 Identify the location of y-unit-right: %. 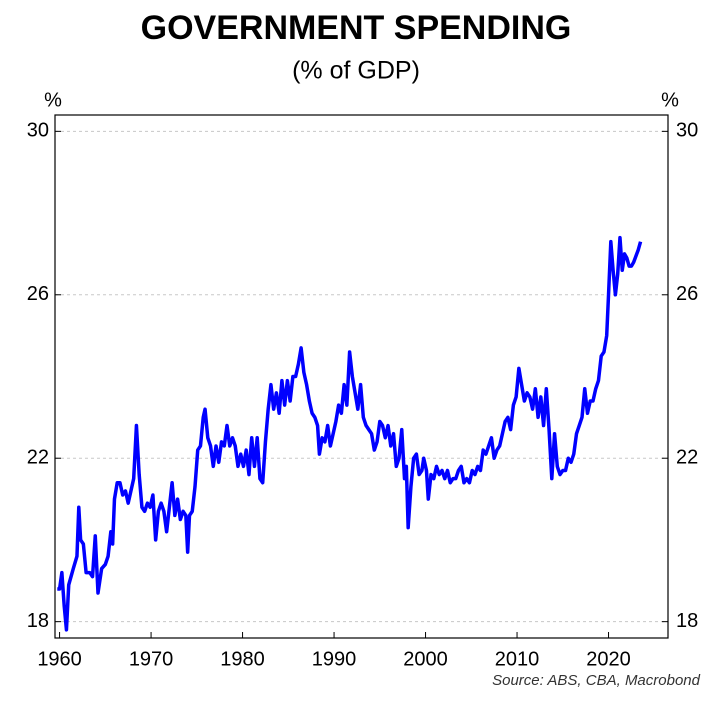
(670, 100).